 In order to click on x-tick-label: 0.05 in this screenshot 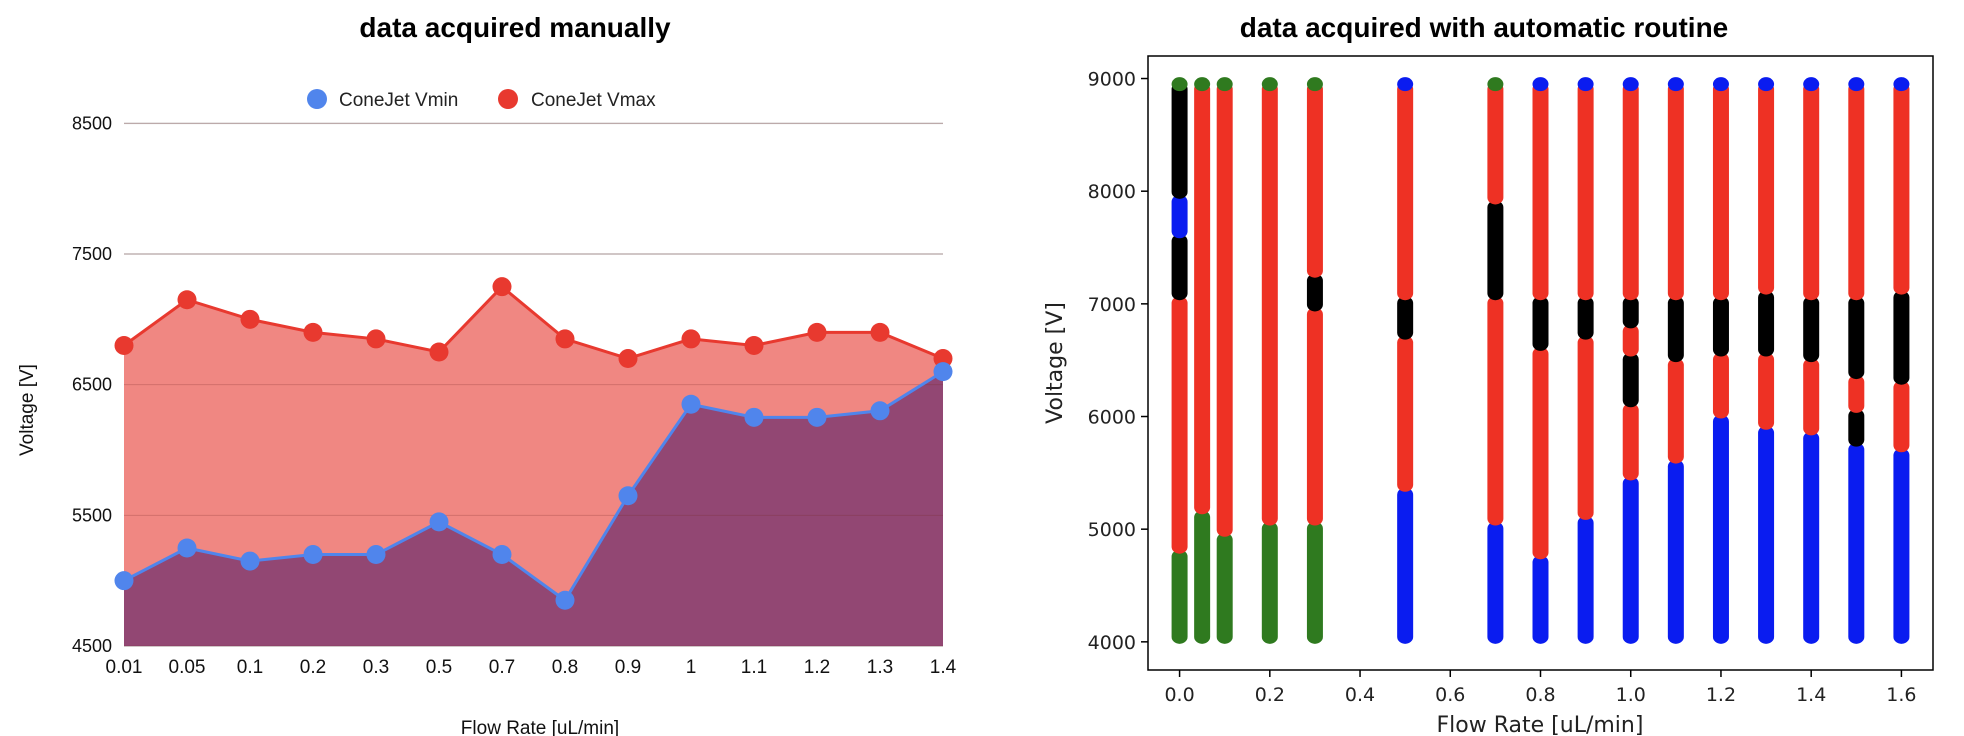, I will do `click(187, 667)`.